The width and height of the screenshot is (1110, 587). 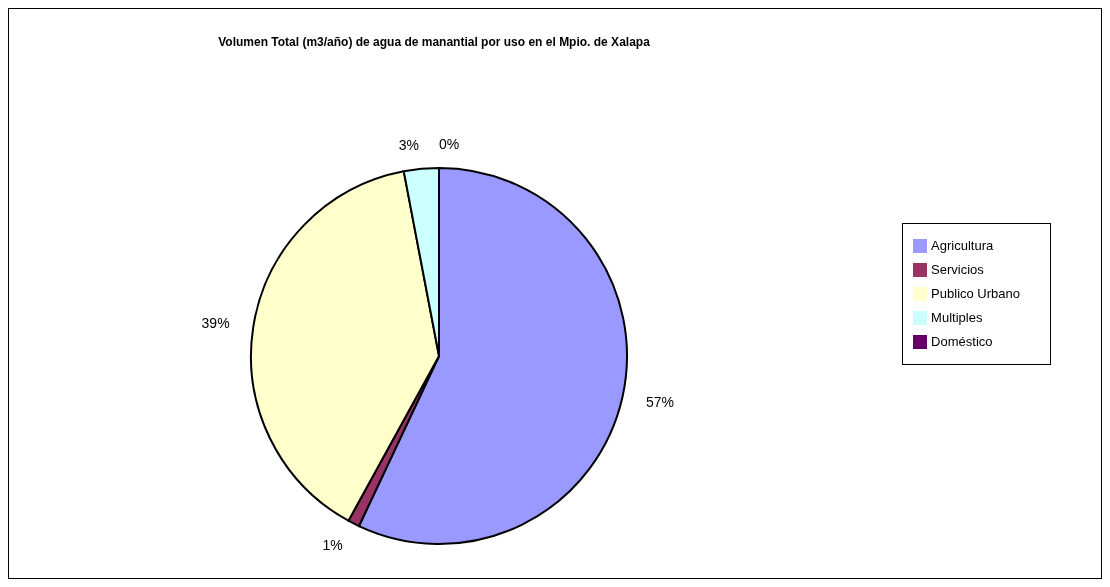 What do you see at coordinates (215, 322) in the screenshot?
I see `data-label: 39%` at bounding box center [215, 322].